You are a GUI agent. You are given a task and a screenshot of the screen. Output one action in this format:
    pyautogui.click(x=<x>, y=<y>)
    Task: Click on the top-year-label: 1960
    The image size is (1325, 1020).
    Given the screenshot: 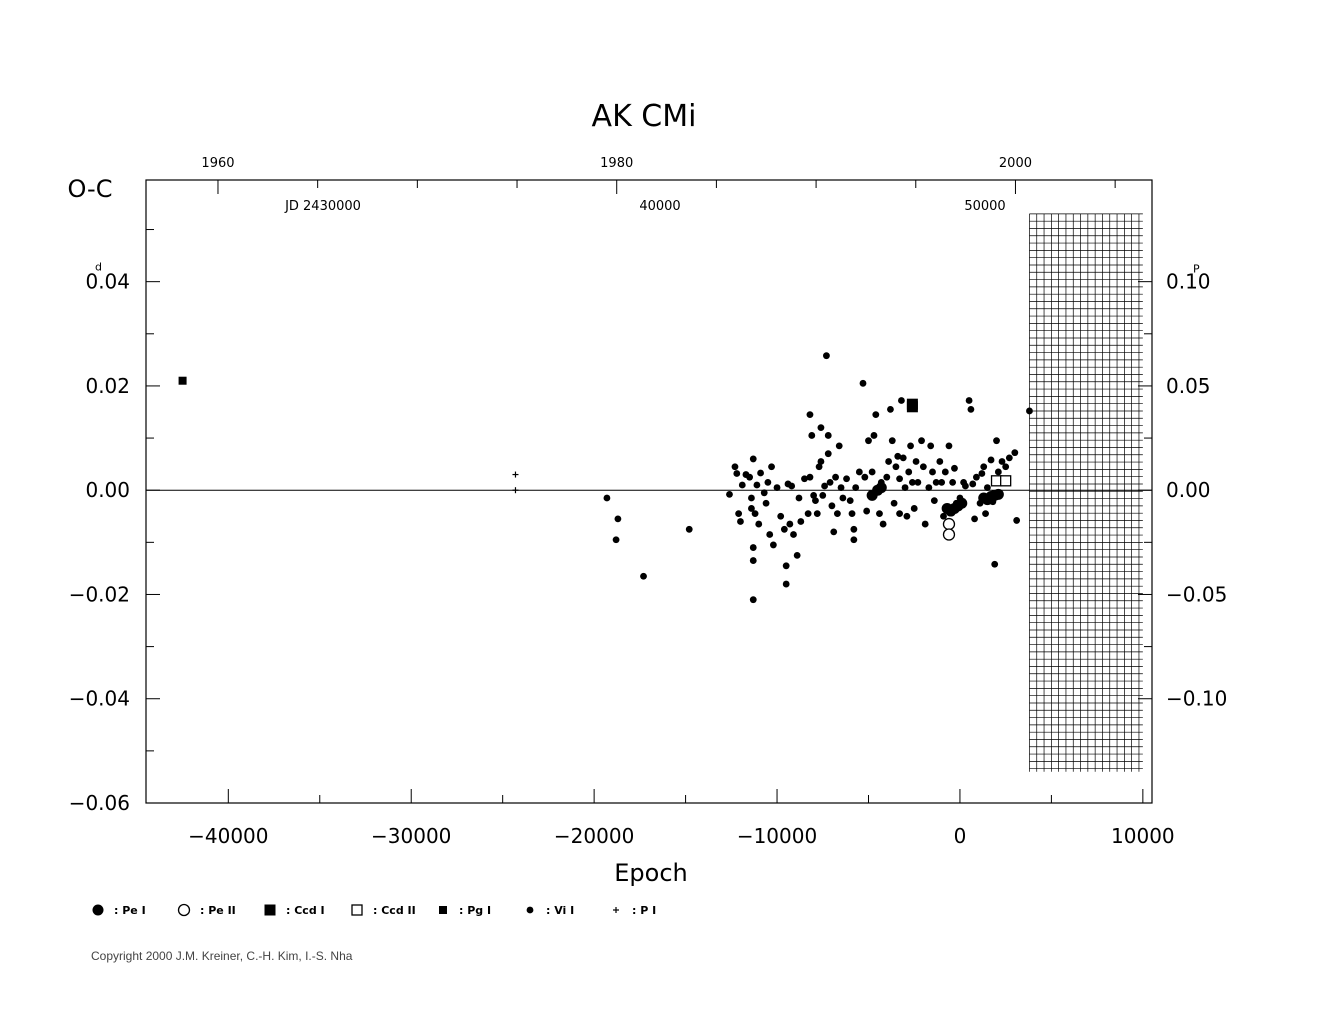 What is the action you would take?
    pyautogui.click(x=217, y=163)
    